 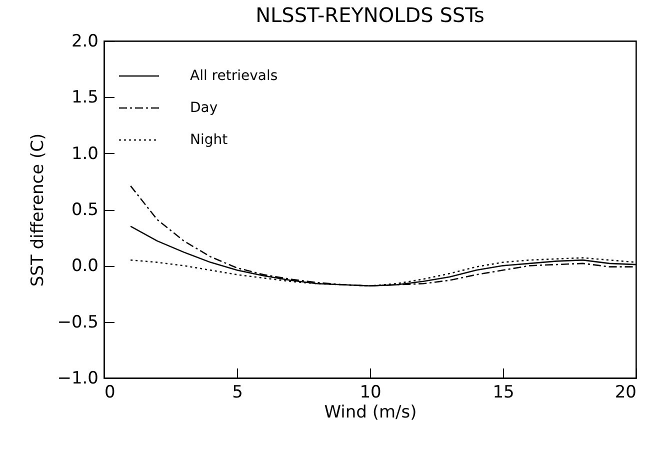 I want to click on y-tick-label: −0.5, so click(x=77, y=322).